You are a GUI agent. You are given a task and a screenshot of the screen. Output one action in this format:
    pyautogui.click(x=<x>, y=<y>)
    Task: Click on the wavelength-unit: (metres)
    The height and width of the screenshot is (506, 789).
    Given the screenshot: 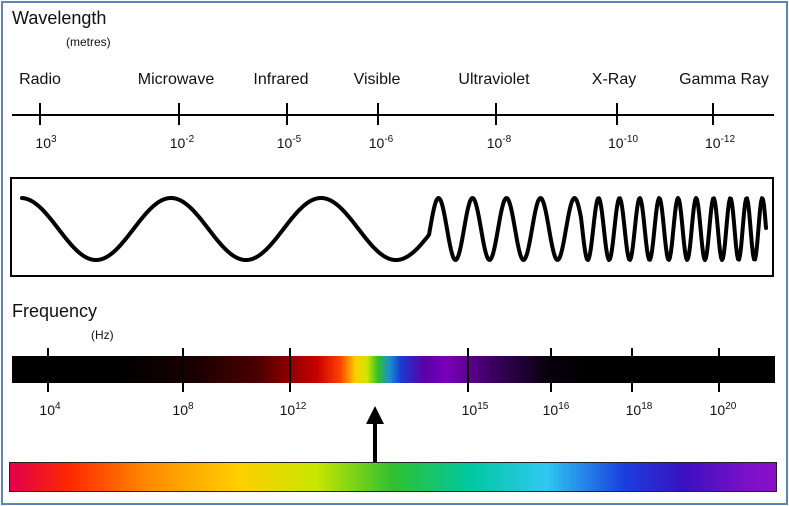 What is the action you would take?
    pyautogui.click(x=88, y=42)
    